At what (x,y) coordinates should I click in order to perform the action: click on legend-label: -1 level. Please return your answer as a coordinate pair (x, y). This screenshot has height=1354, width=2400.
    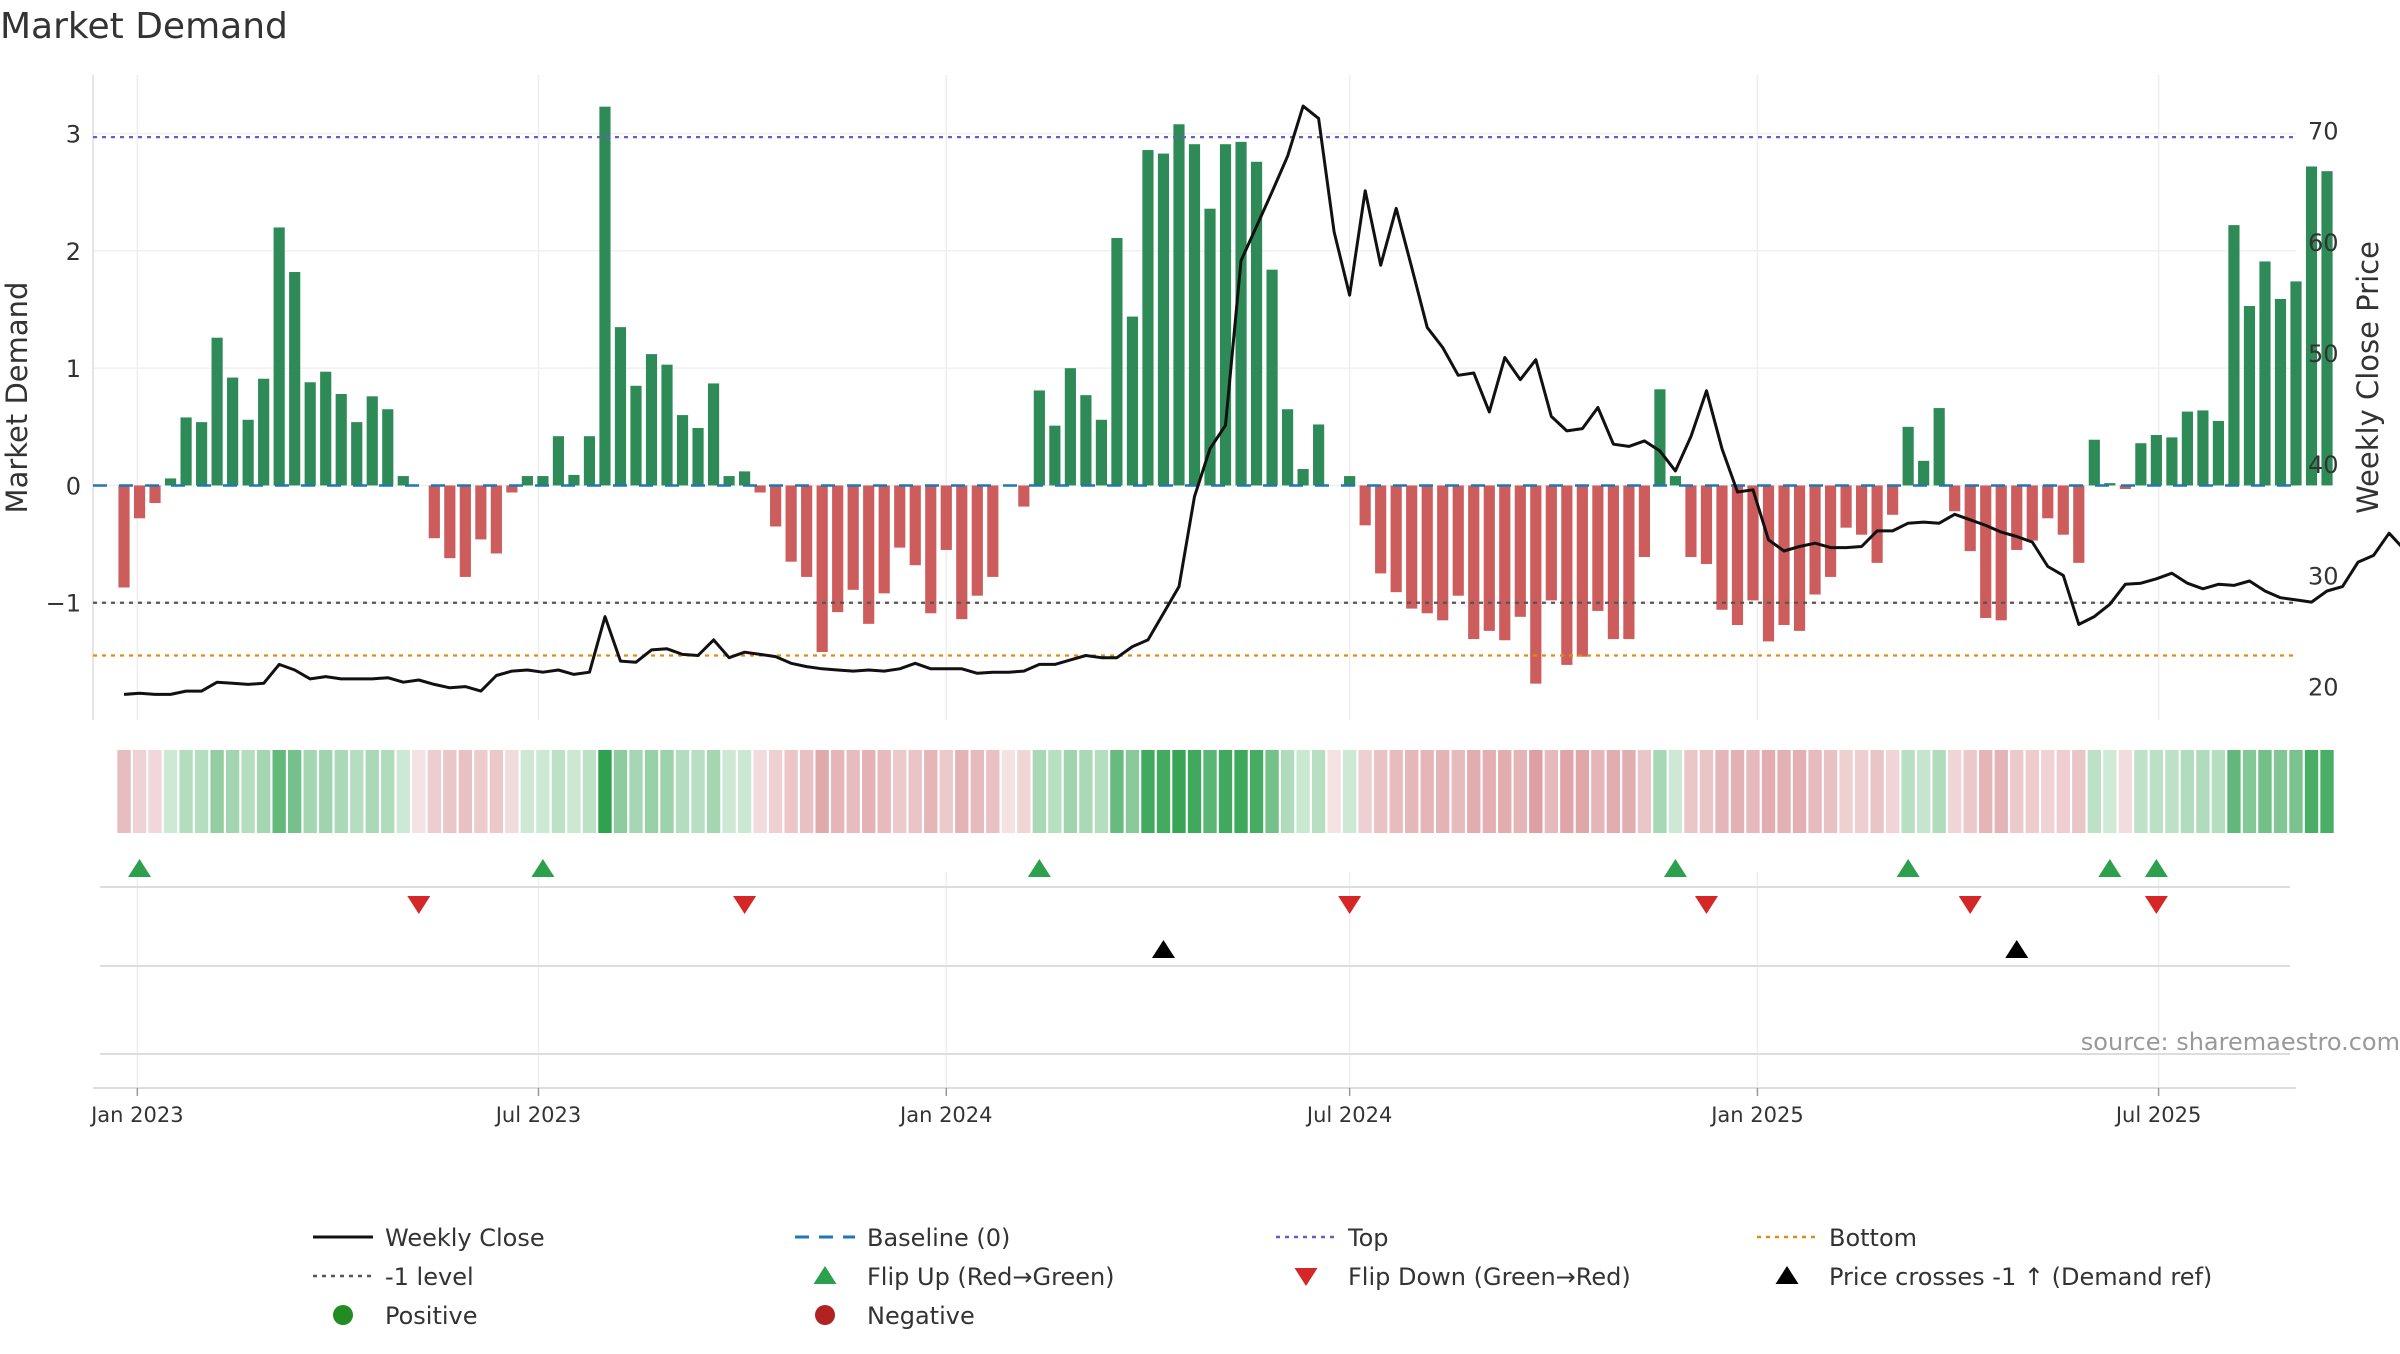
    Looking at the image, I should click on (429, 1277).